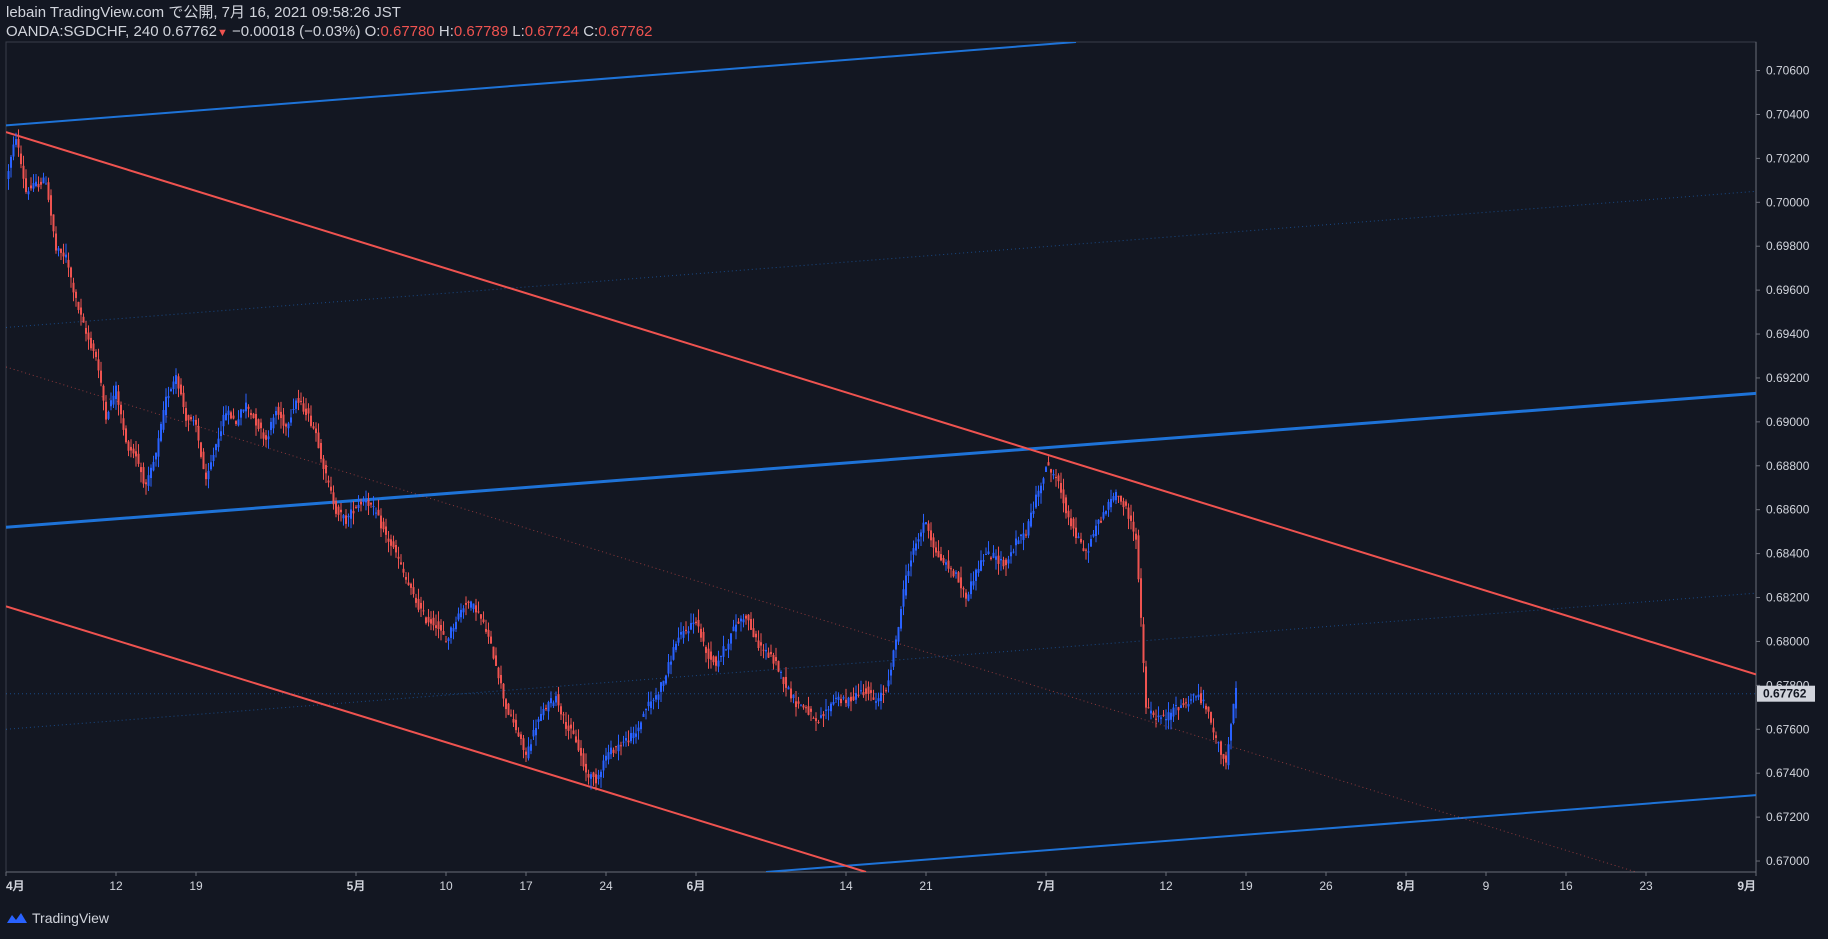 Image resolution: width=1828 pixels, height=939 pixels. I want to click on high-value: 0.67789, so click(481, 31).